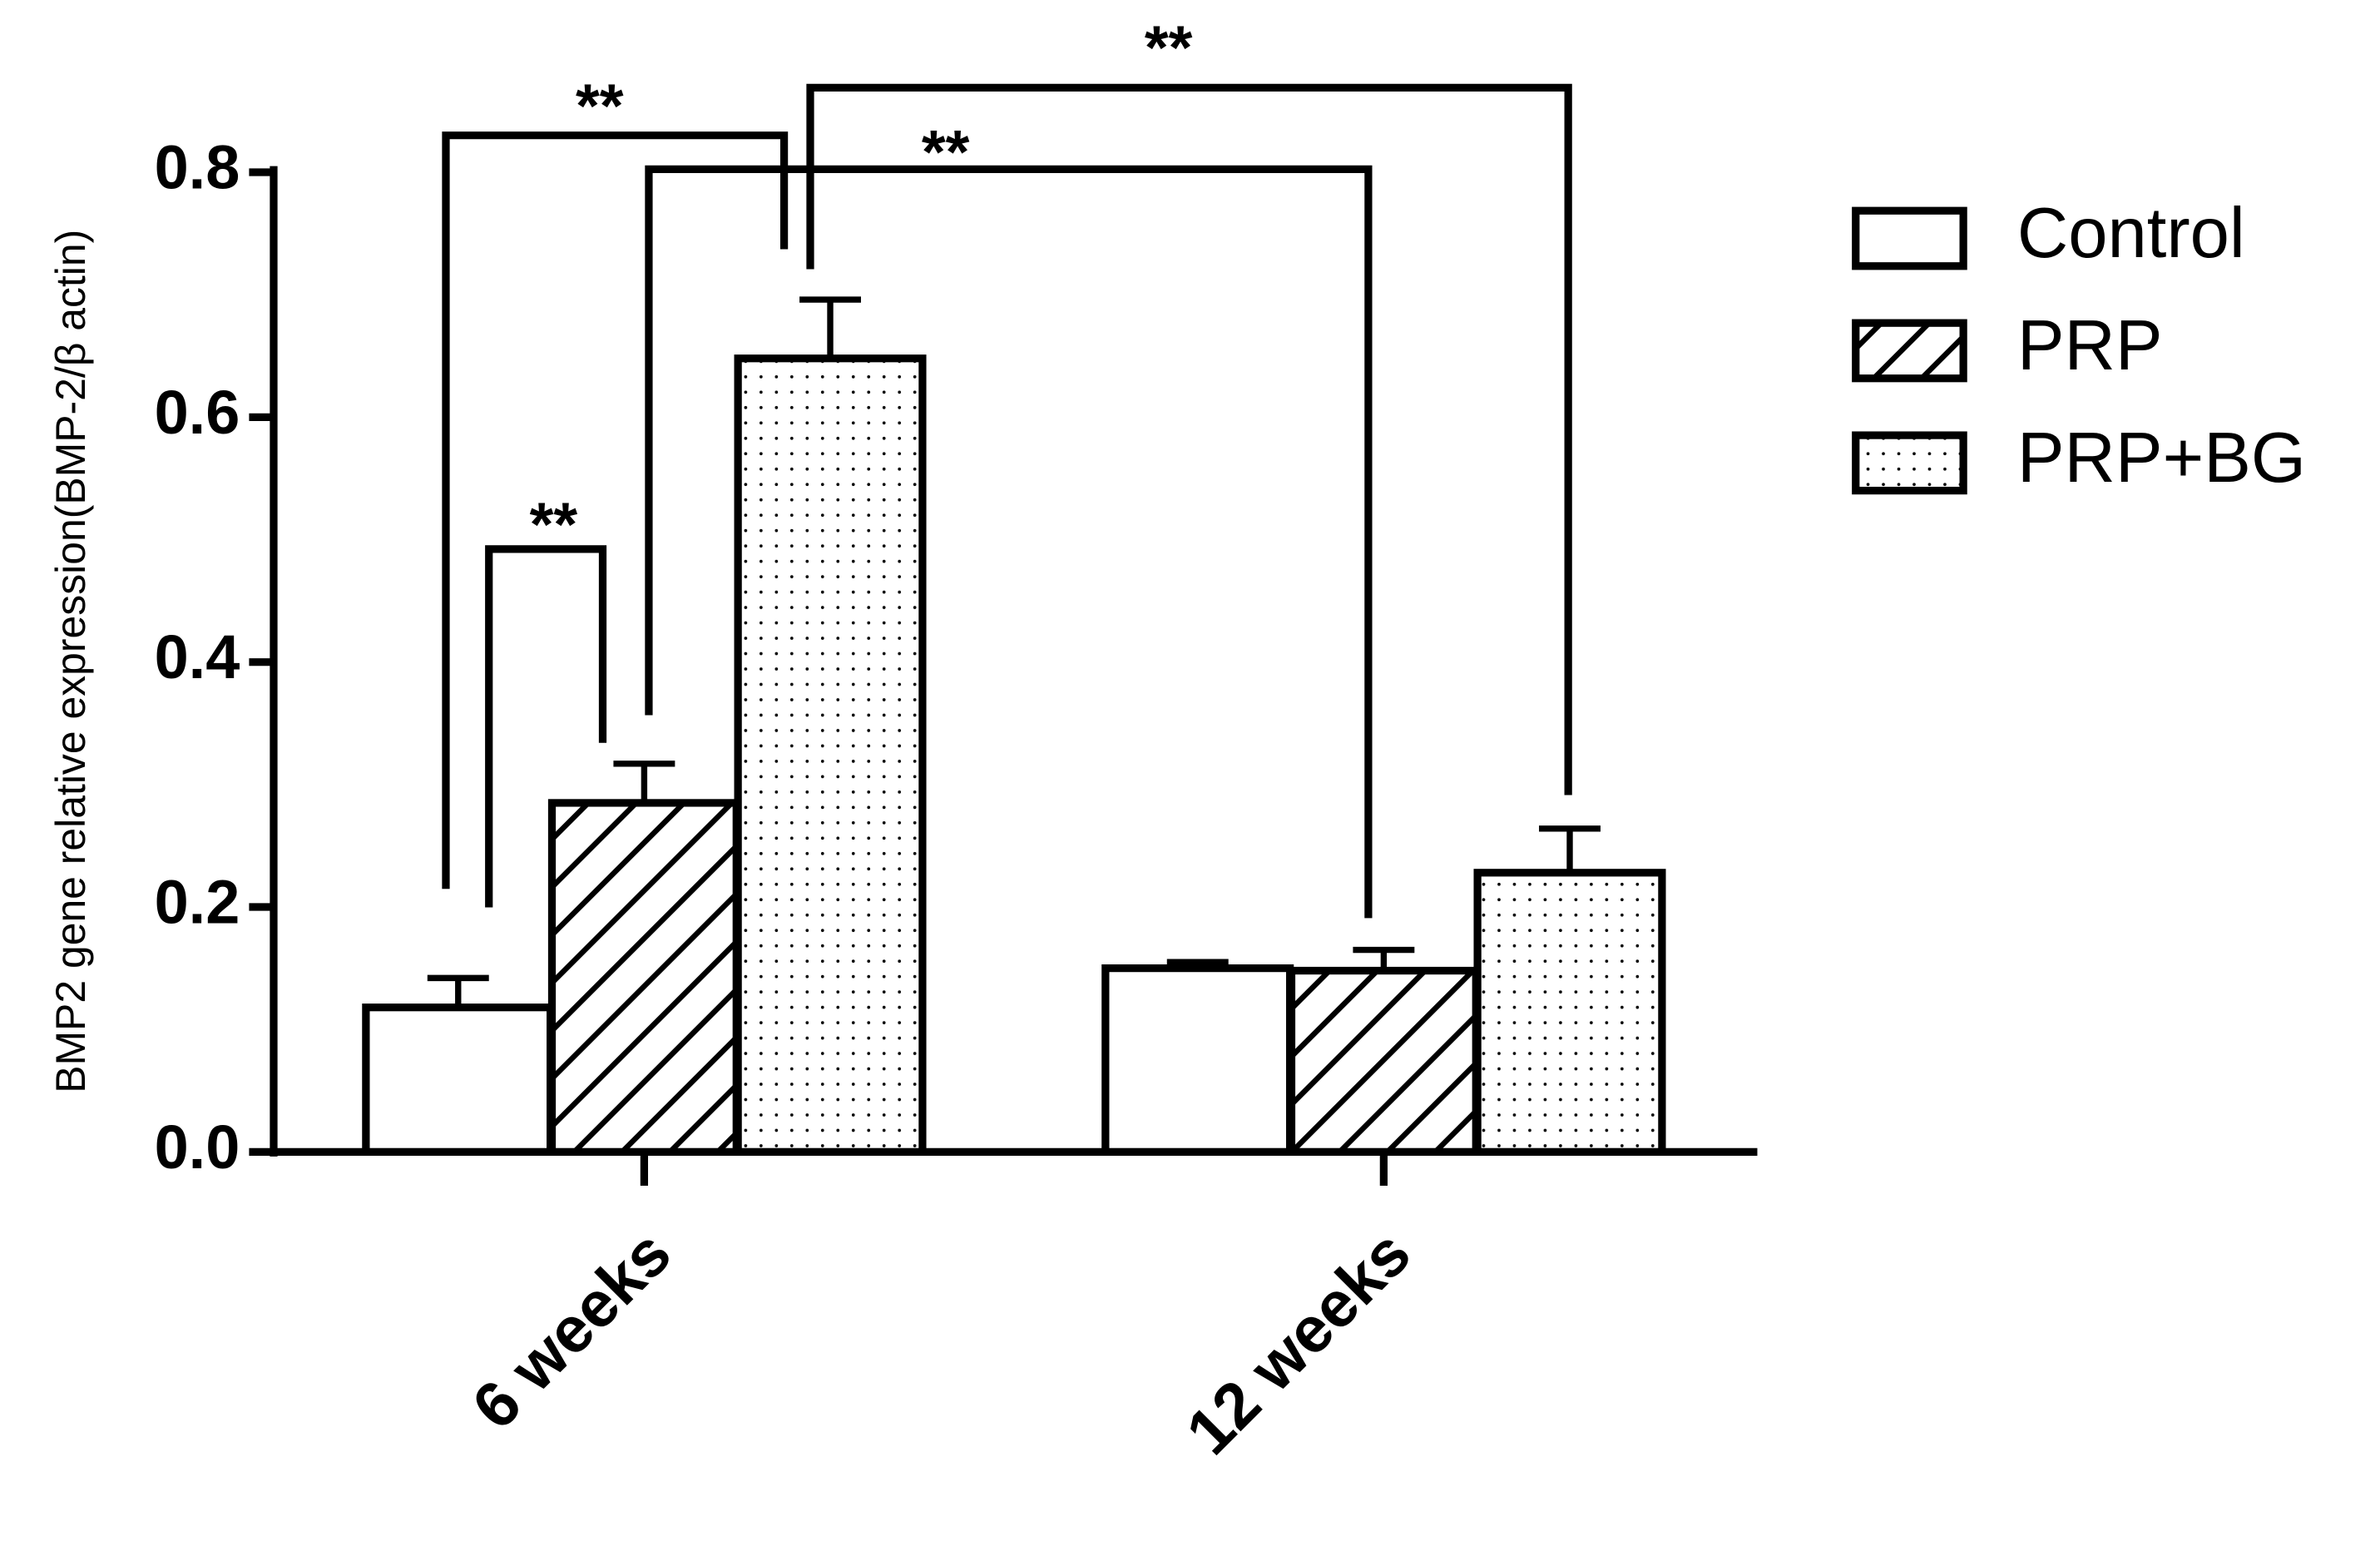 This screenshot has height=1561, width=2380. Describe the element at coordinates (2161, 458) in the screenshot. I see `legend-label: PRP+BG` at that location.